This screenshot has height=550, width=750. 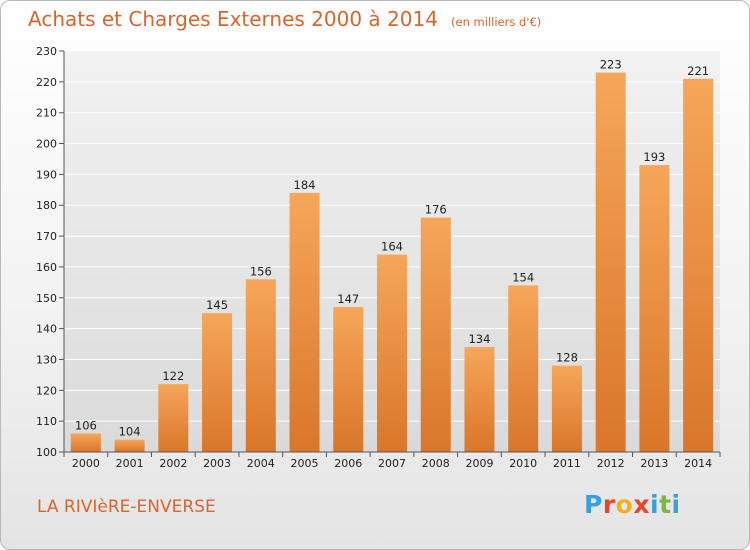 What do you see at coordinates (233, 19) in the screenshot?
I see `title-main: Achats et Charges Externes 2000 à 2014` at bounding box center [233, 19].